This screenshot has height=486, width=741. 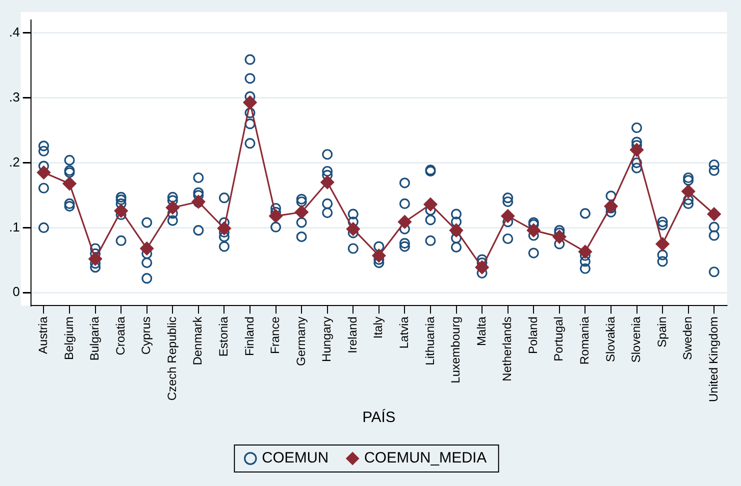 What do you see at coordinates (16, 292) in the screenshot?
I see `y-tick-label: 0` at bounding box center [16, 292].